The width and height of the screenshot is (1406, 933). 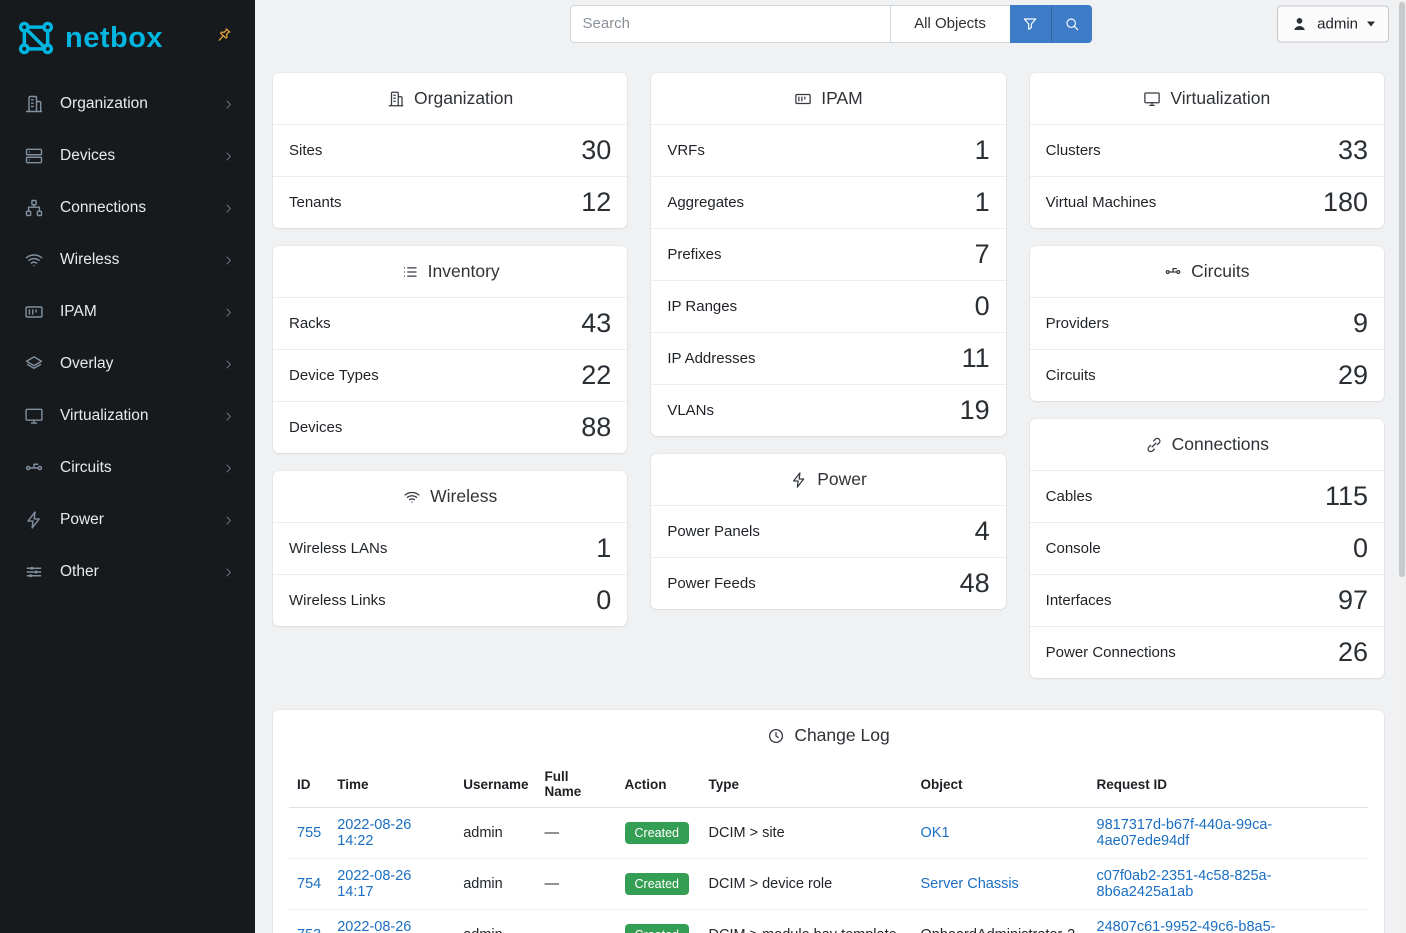 What do you see at coordinates (1402, 289) in the screenshot?
I see `scrollbar-thumb` at bounding box center [1402, 289].